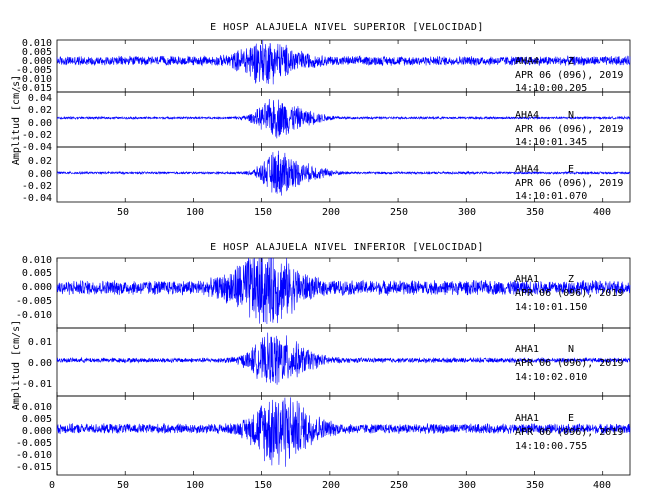  Describe the element at coordinates (16, 365) in the screenshot. I see `lower-group-ylabel: Amplitud [cm/s]` at that location.